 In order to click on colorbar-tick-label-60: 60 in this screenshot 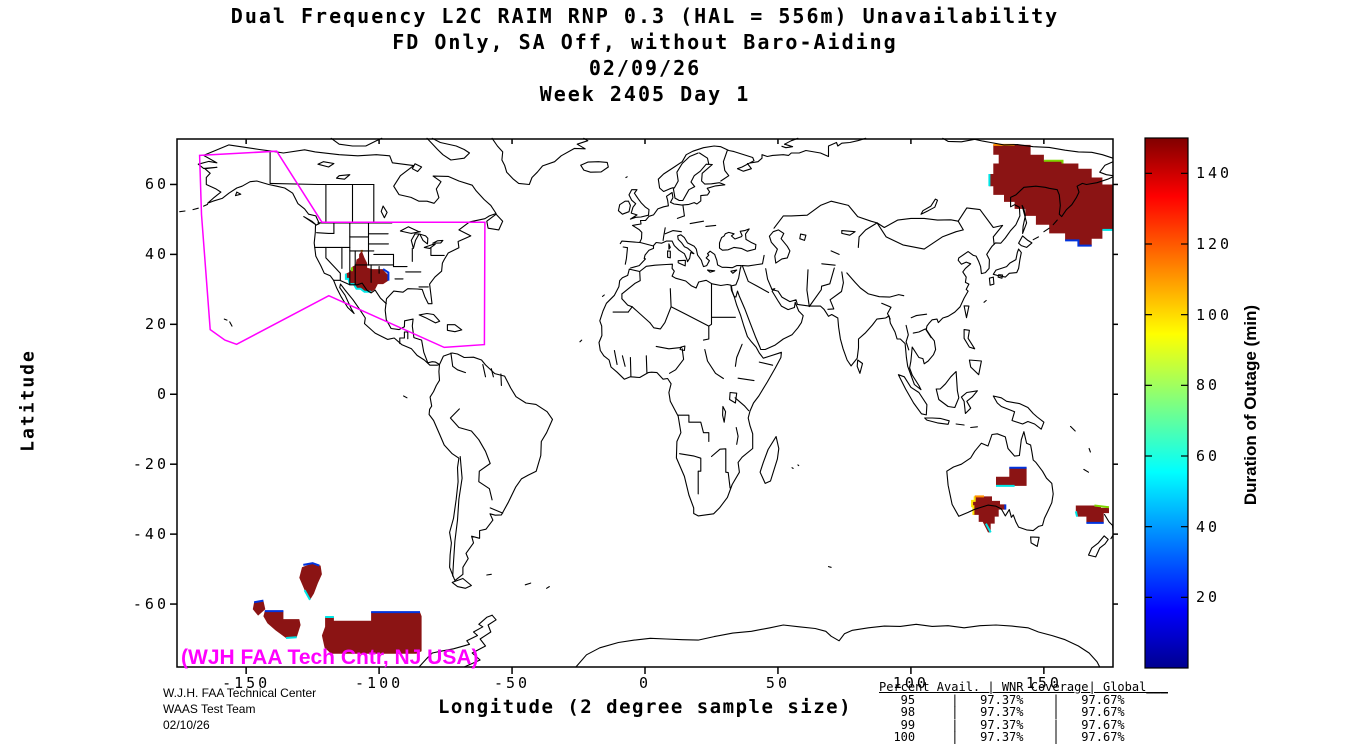, I will do `click(1208, 456)`.